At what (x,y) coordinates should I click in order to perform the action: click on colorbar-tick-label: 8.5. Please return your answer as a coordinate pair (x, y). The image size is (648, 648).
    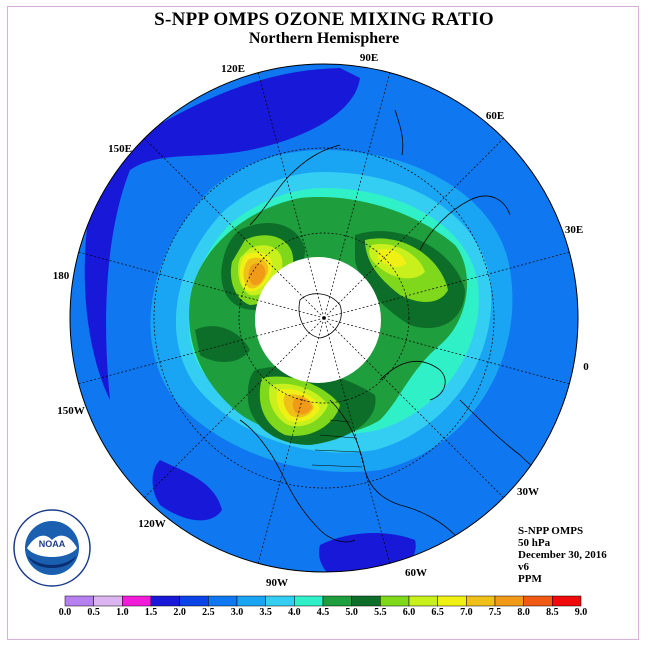
    Looking at the image, I should click on (552, 612).